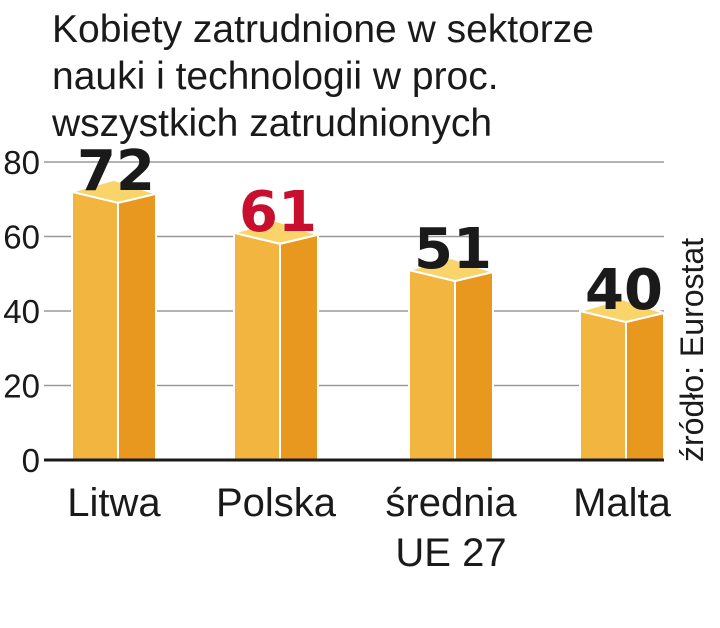 The height and width of the screenshot is (628, 720). Describe the element at coordinates (453, 249) in the screenshot. I see `bar-value-label: 51` at that location.